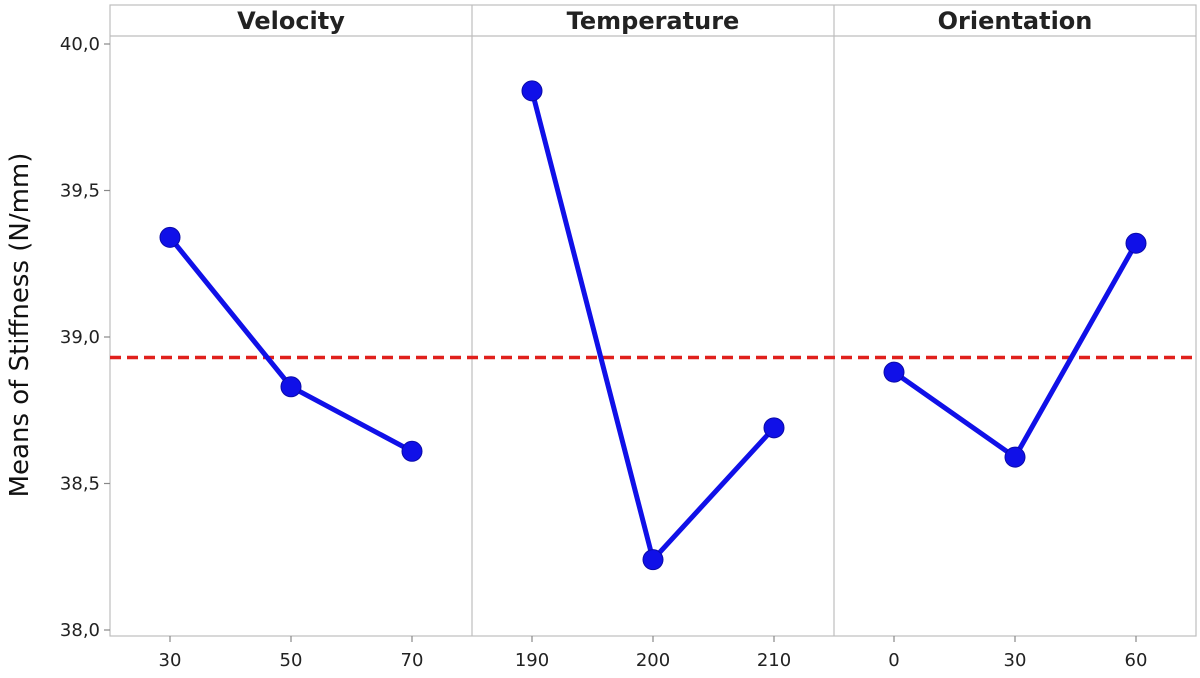 Image resolution: width=1200 pixels, height=678 pixels. Describe the element at coordinates (412, 660) in the screenshot. I see `x-tick-label: 70` at that location.